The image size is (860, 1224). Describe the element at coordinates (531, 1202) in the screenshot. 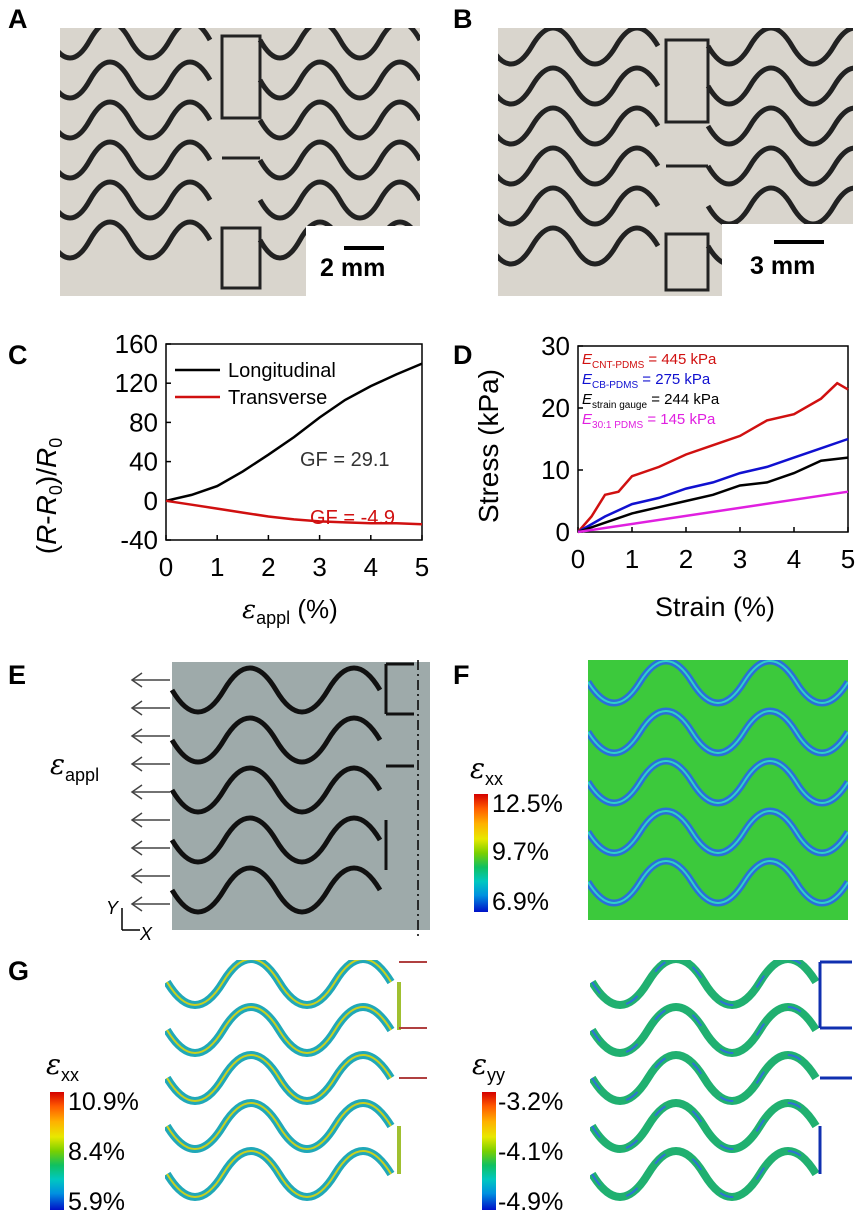

I see `colorbar-g-right-min: -4.9%` at that location.